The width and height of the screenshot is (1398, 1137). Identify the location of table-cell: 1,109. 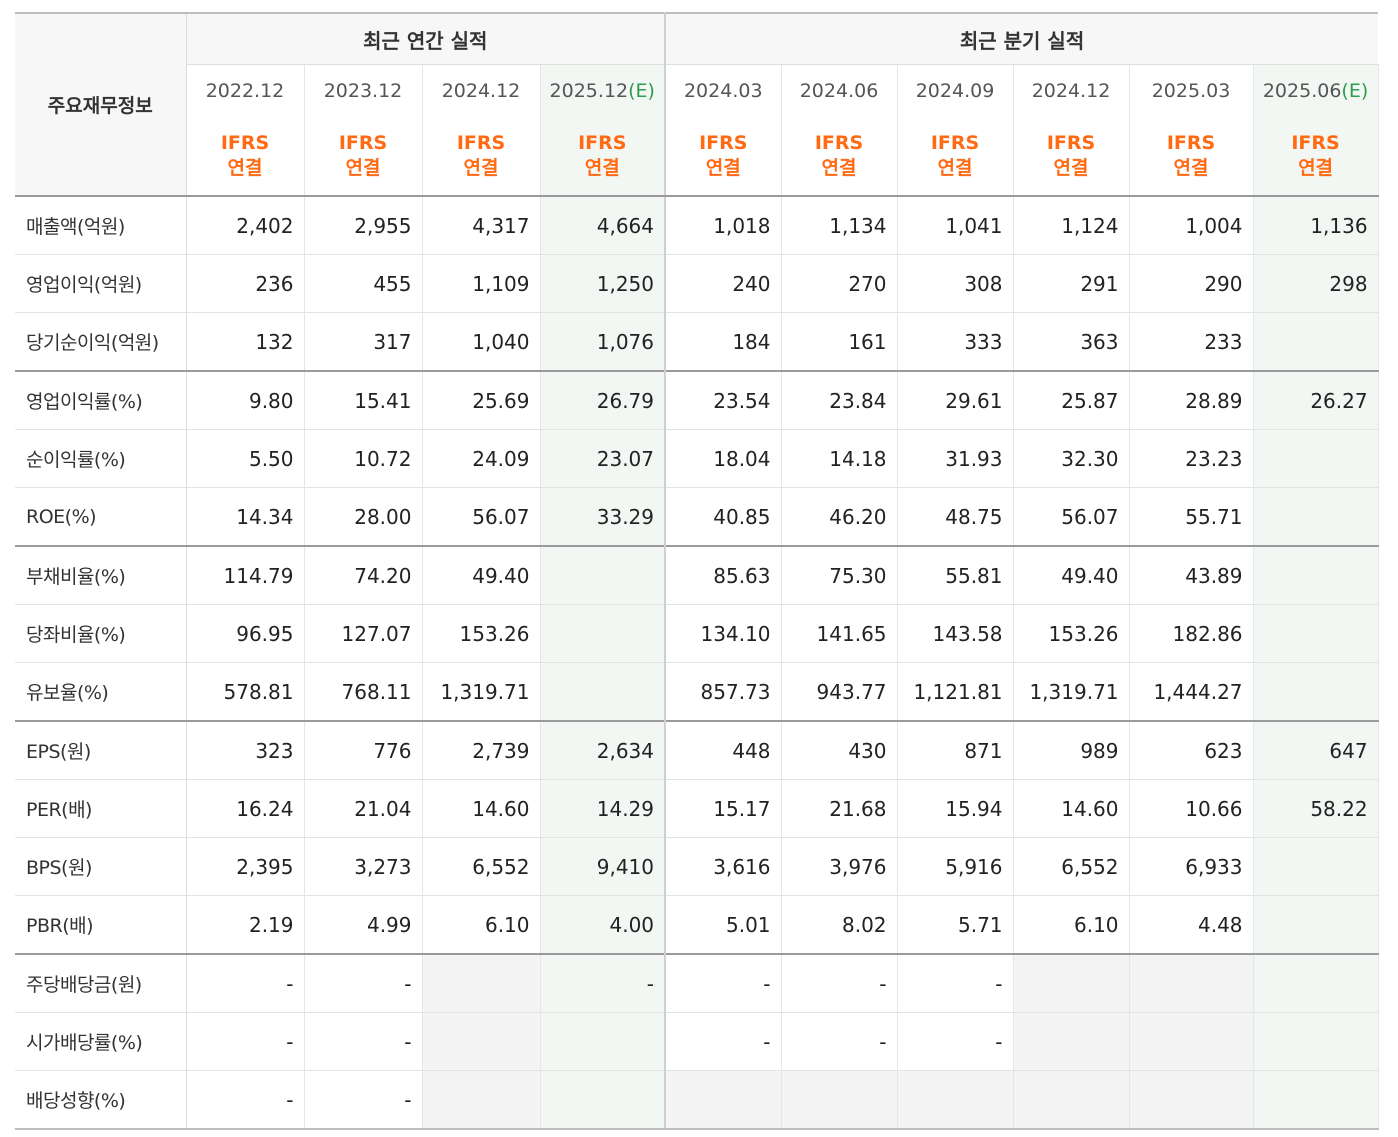
(481, 283).